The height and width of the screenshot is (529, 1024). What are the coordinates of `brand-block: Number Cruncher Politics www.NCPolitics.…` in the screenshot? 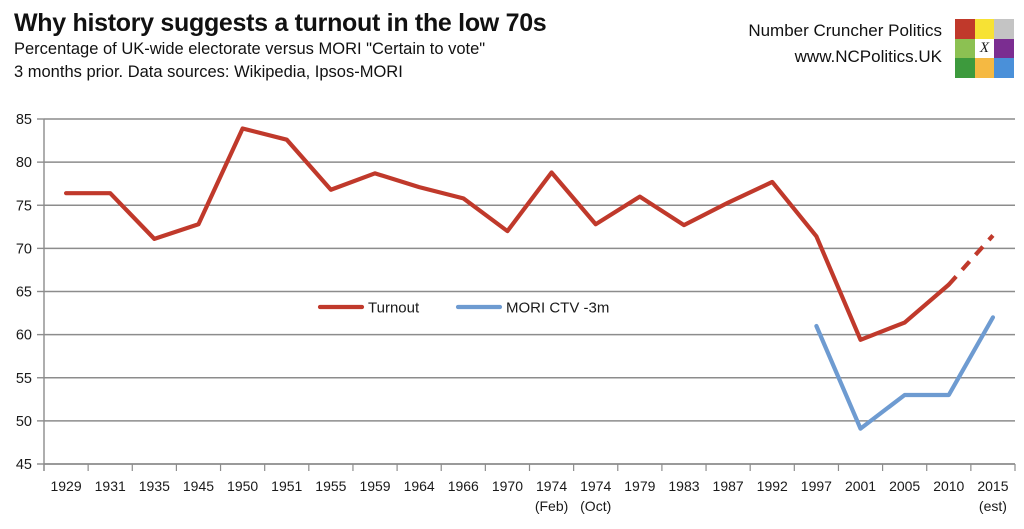 It's located at (845, 44).